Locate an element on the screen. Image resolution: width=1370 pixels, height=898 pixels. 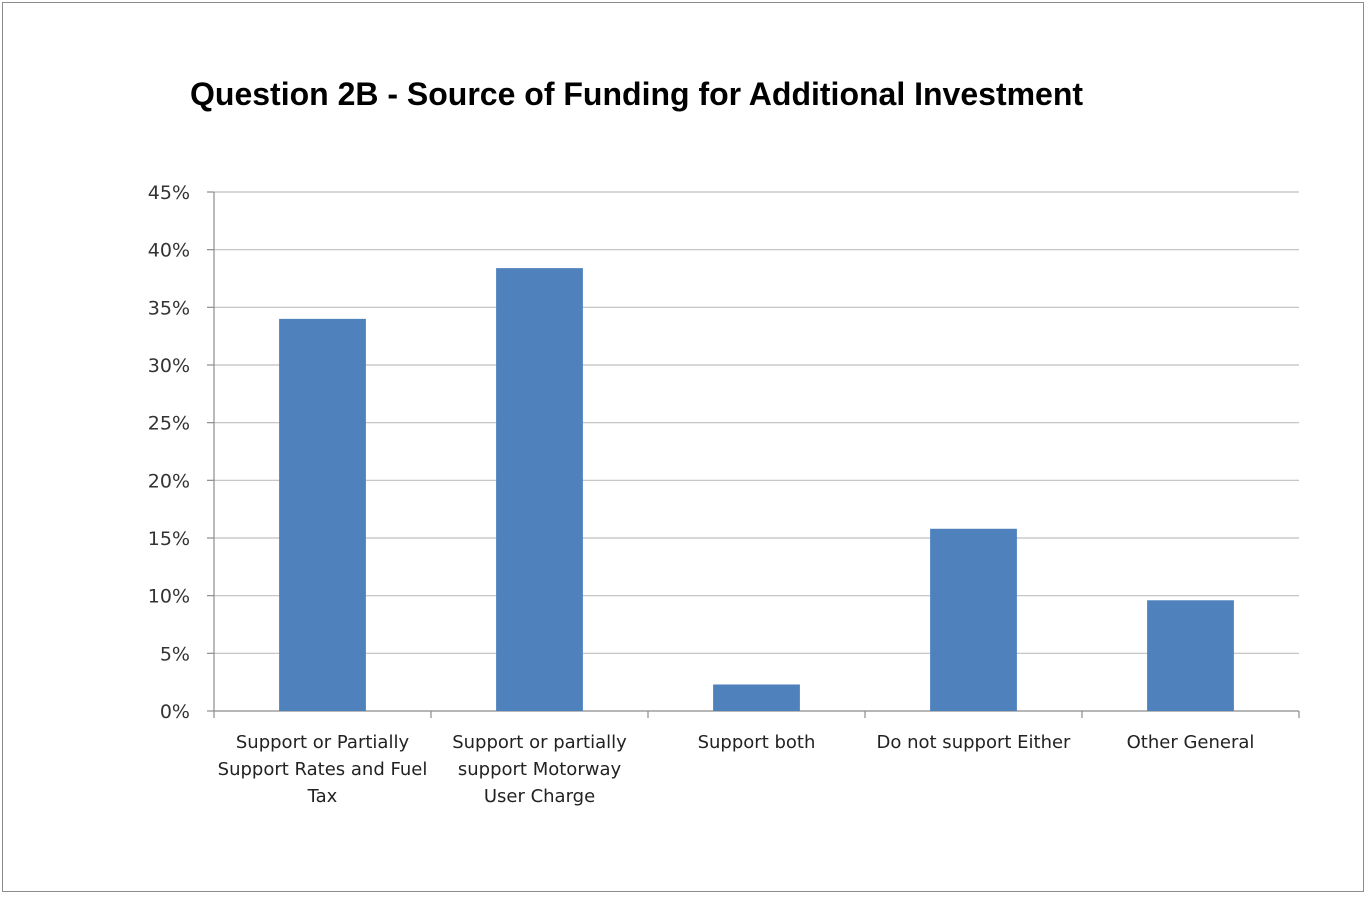
x-category-label: Support or partially is located at coordinates (539, 742).